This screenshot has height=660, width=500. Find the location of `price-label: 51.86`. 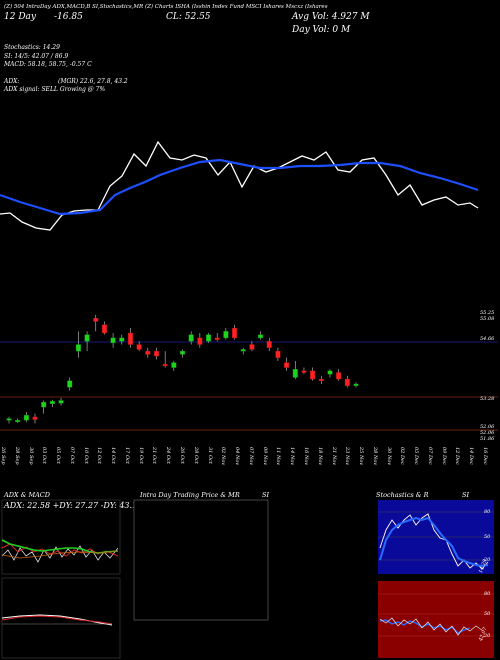

price-label: 51.86 is located at coordinates (487, 439).